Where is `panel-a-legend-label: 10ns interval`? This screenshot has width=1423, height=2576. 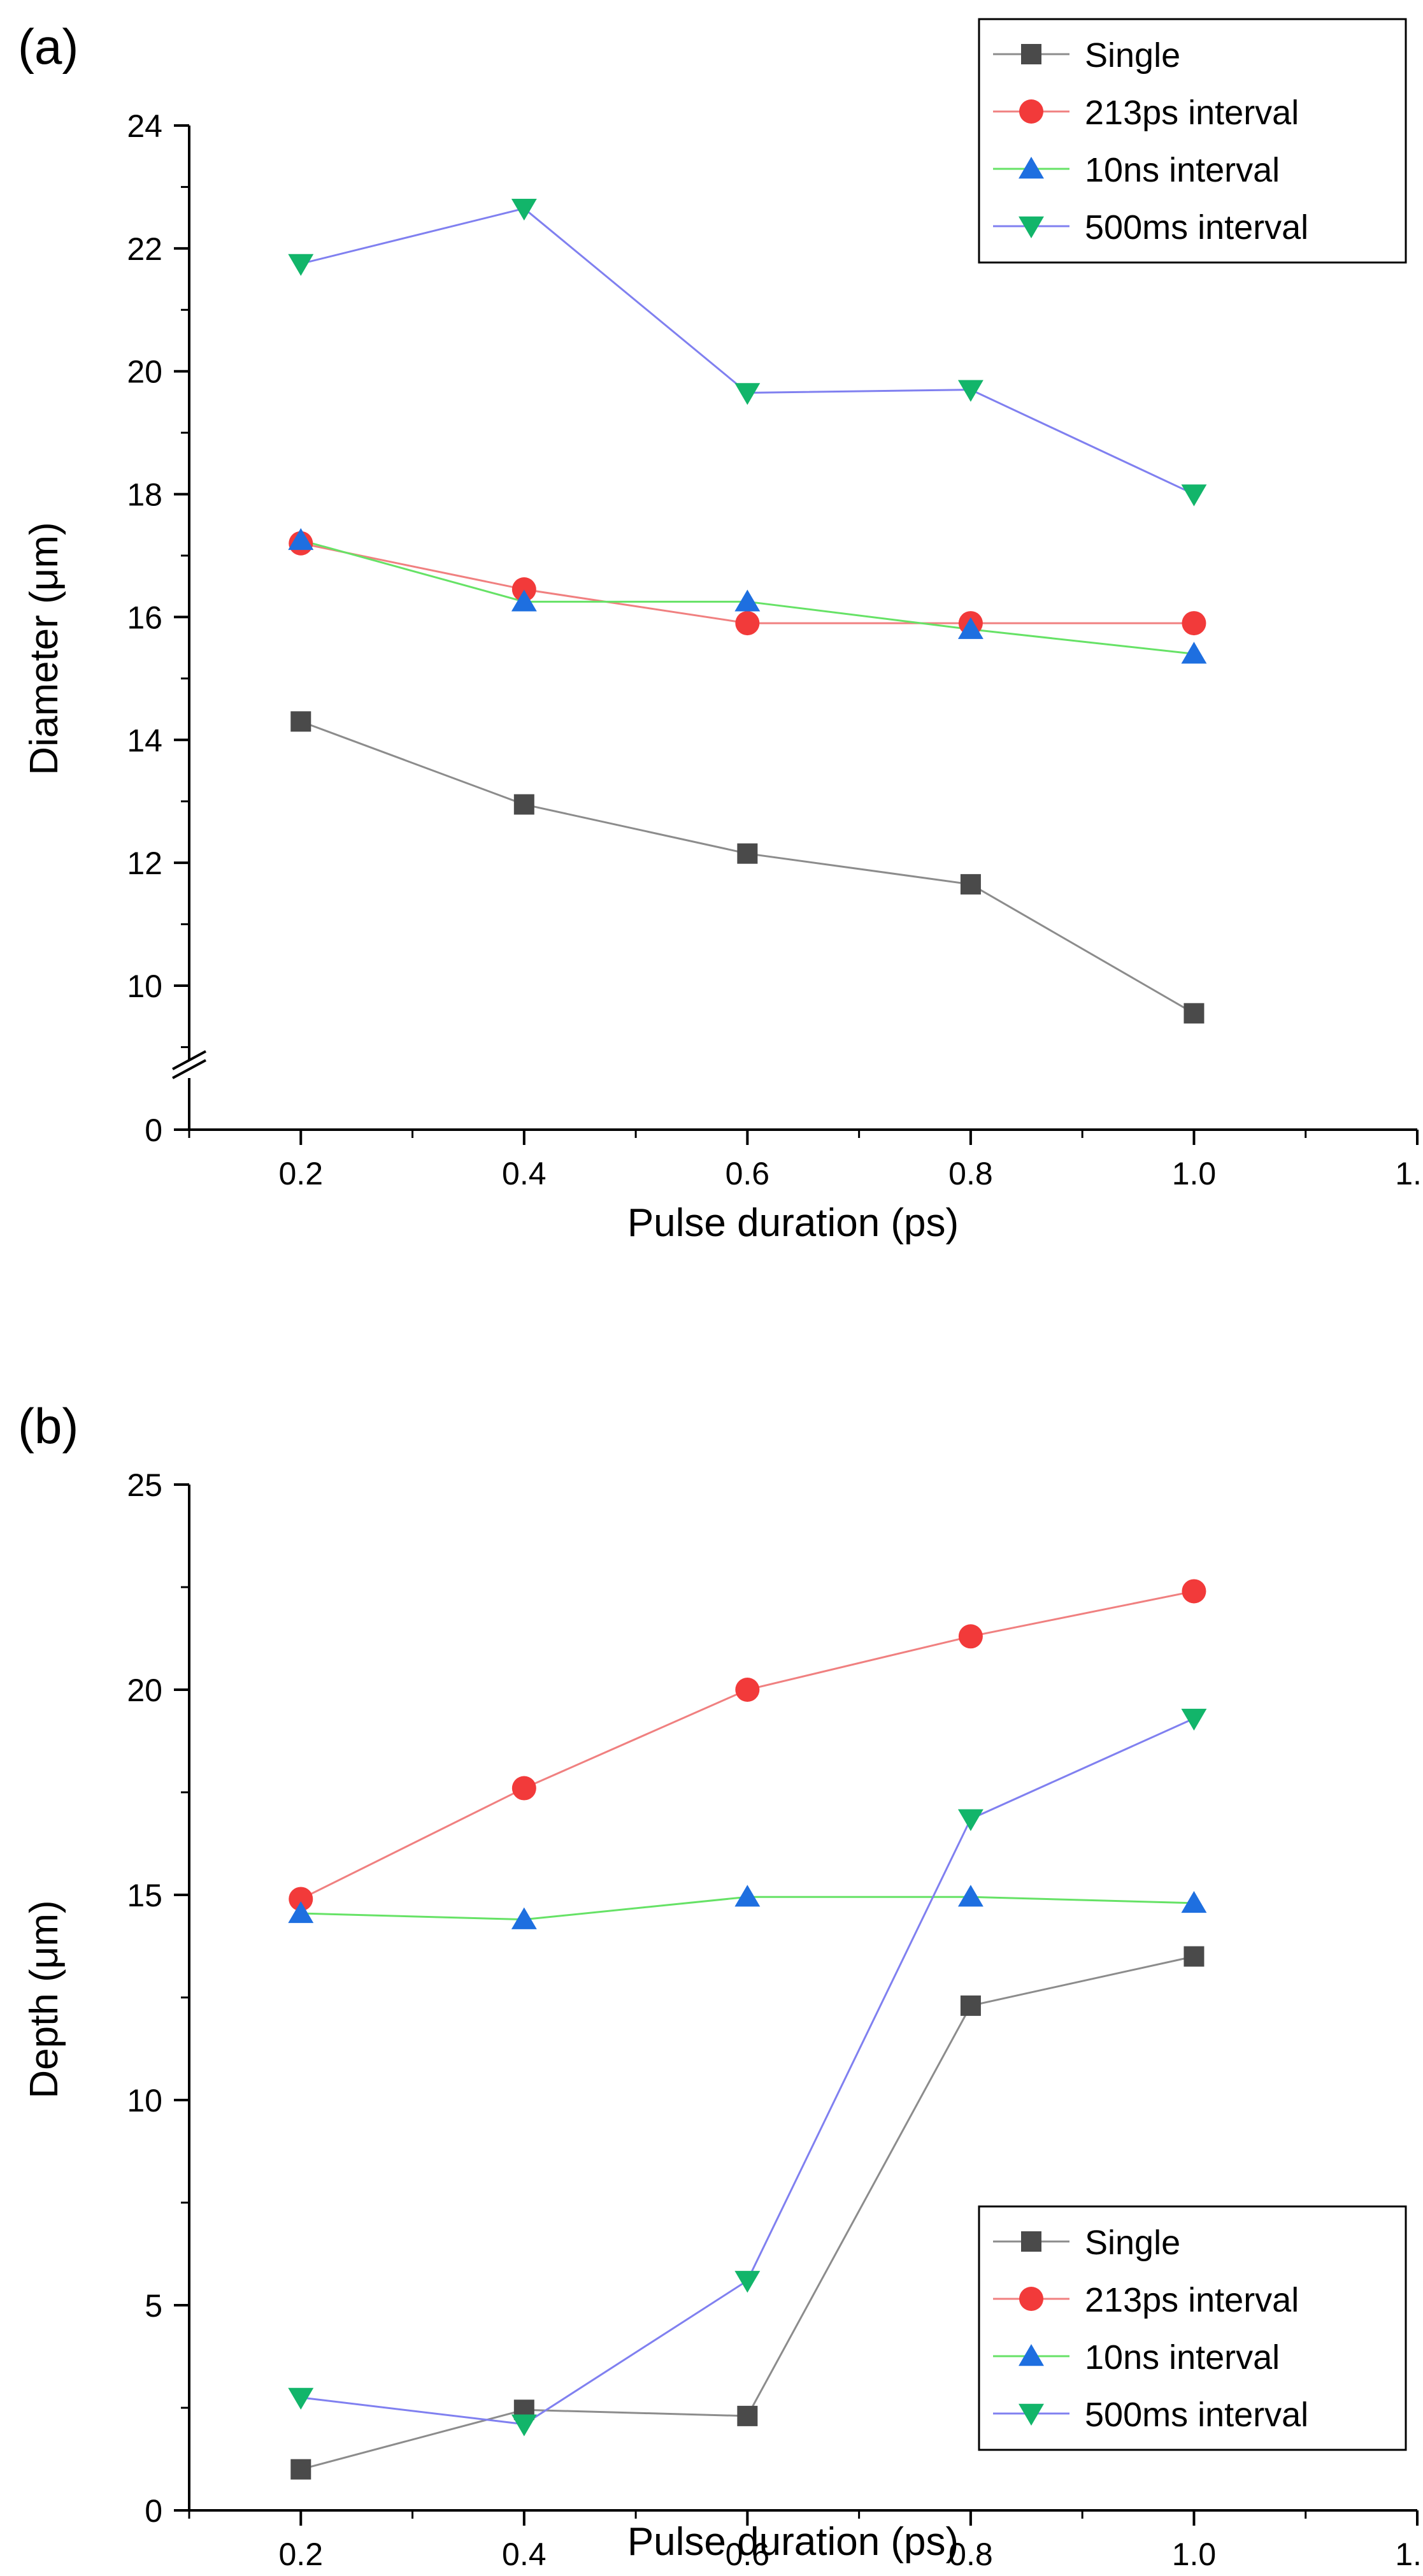 panel-a-legend-label: 10ns interval is located at coordinates (1182, 170).